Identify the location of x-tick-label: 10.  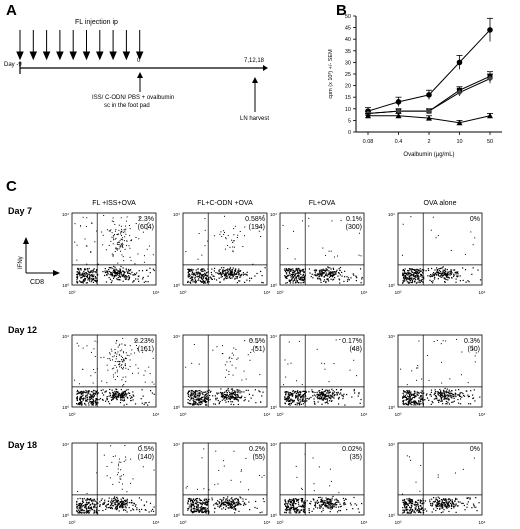
(459, 142).